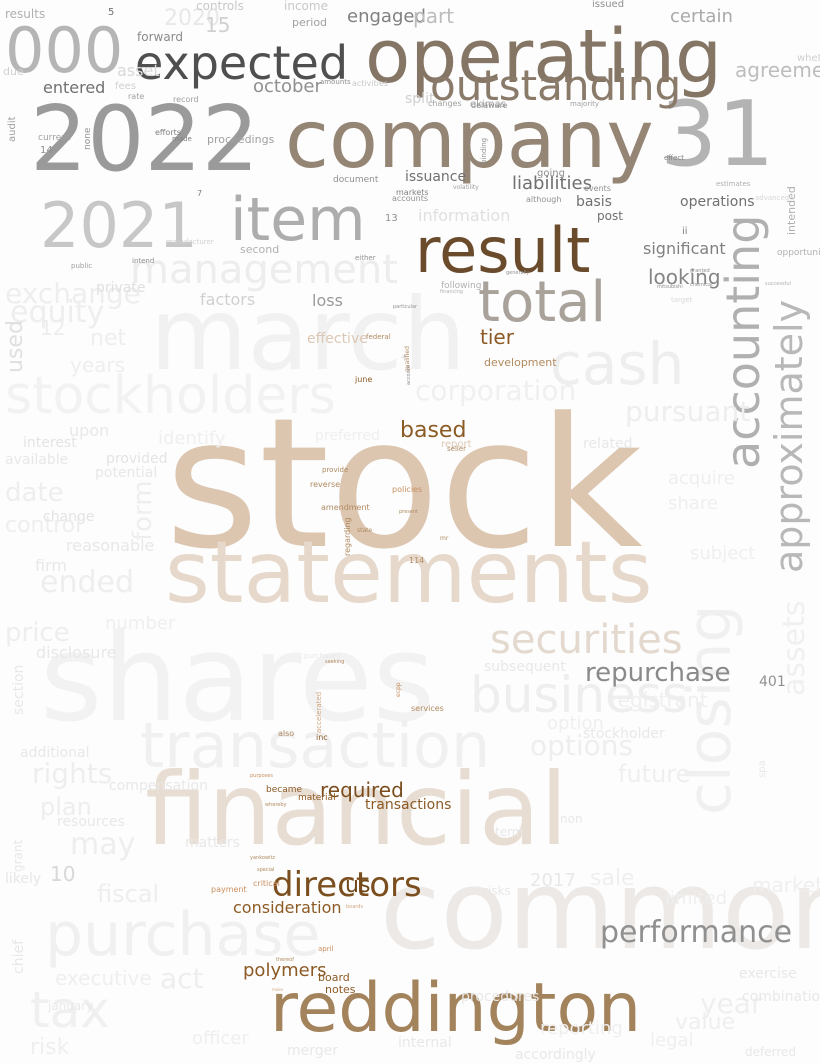 The image size is (820, 1064). Describe the element at coordinates (212, 843) in the screenshot. I see `word-cloud-word: matters` at that location.